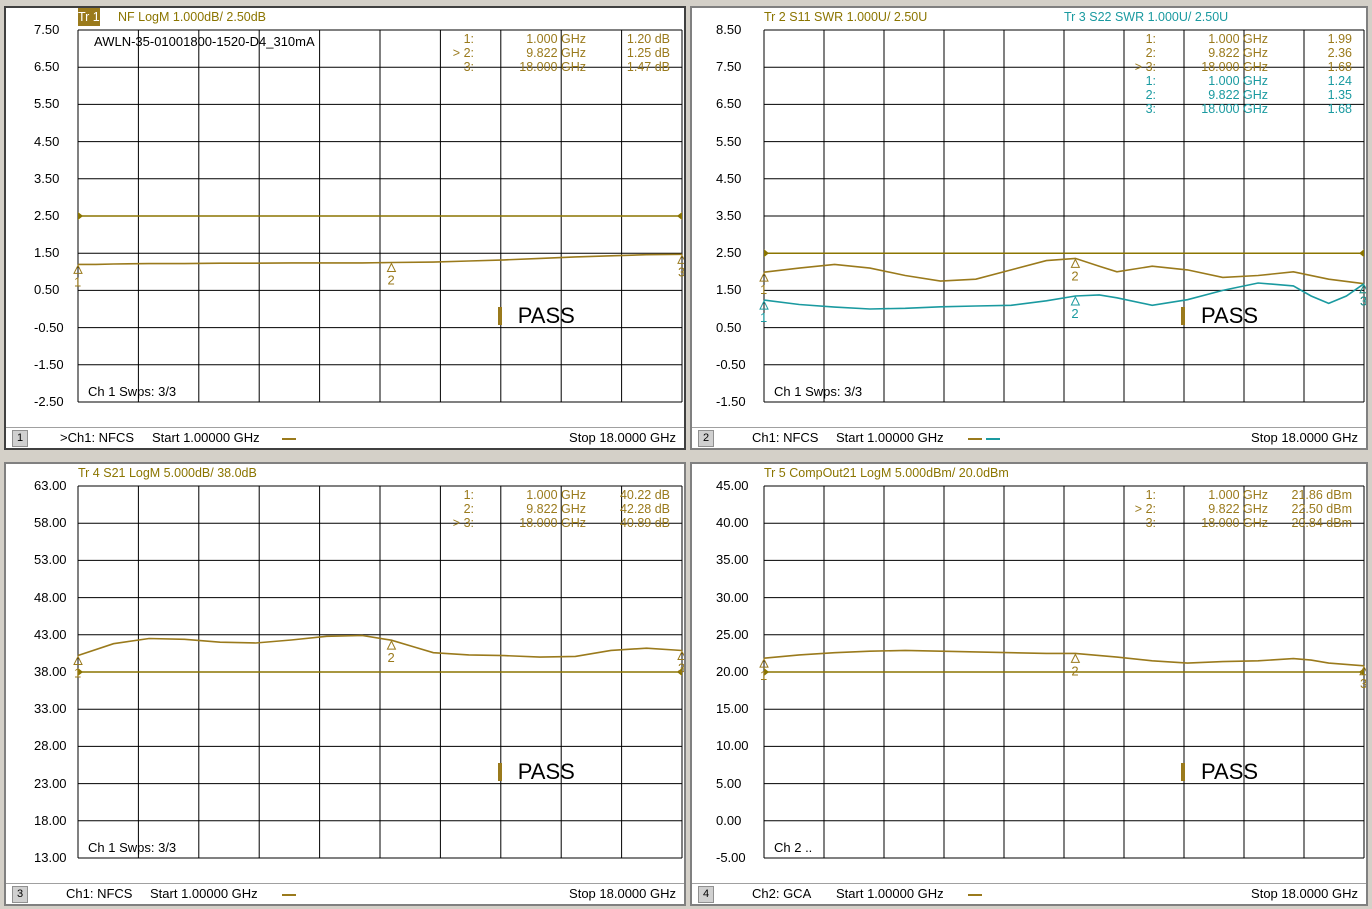  Describe the element at coordinates (192, 17) in the screenshot. I see `trace-title: NF LogM 1.000dB/ 2.50dB` at that location.